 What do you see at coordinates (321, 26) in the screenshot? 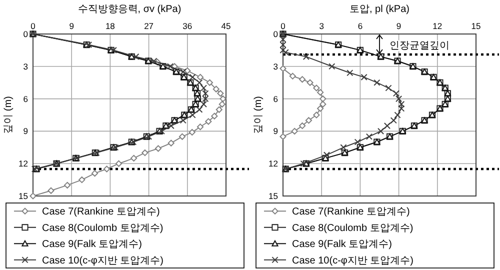
I see `x-tick-label: 3` at bounding box center [321, 26].